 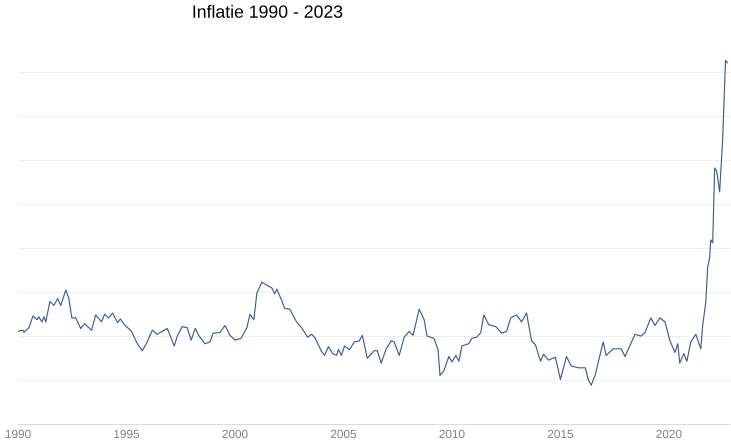 I want to click on x-tick-label: 2005, so click(x=343, y=434).